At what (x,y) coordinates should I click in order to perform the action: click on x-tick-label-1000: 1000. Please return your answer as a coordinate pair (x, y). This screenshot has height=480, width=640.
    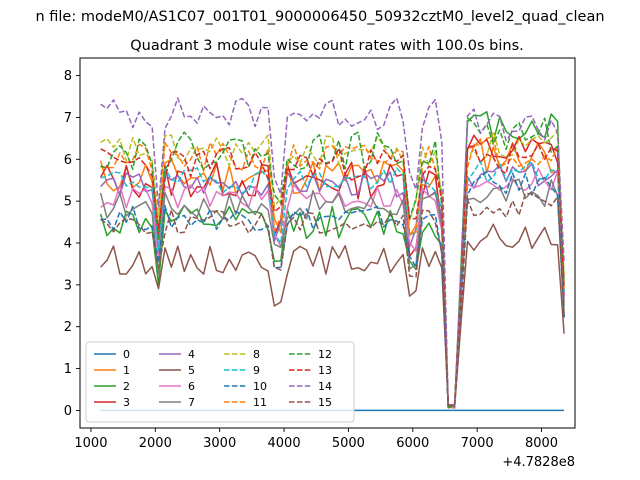
    Looking at the image, I should click on (90, 443).